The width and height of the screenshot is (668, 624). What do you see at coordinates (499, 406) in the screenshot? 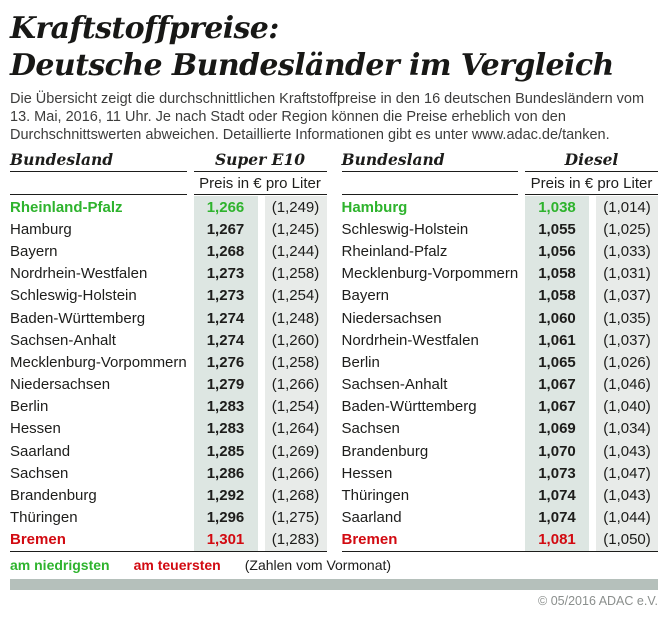
I see `table-row: Baden-Württemberg 1,067 (1,040)` at bounding box center [499, 406].